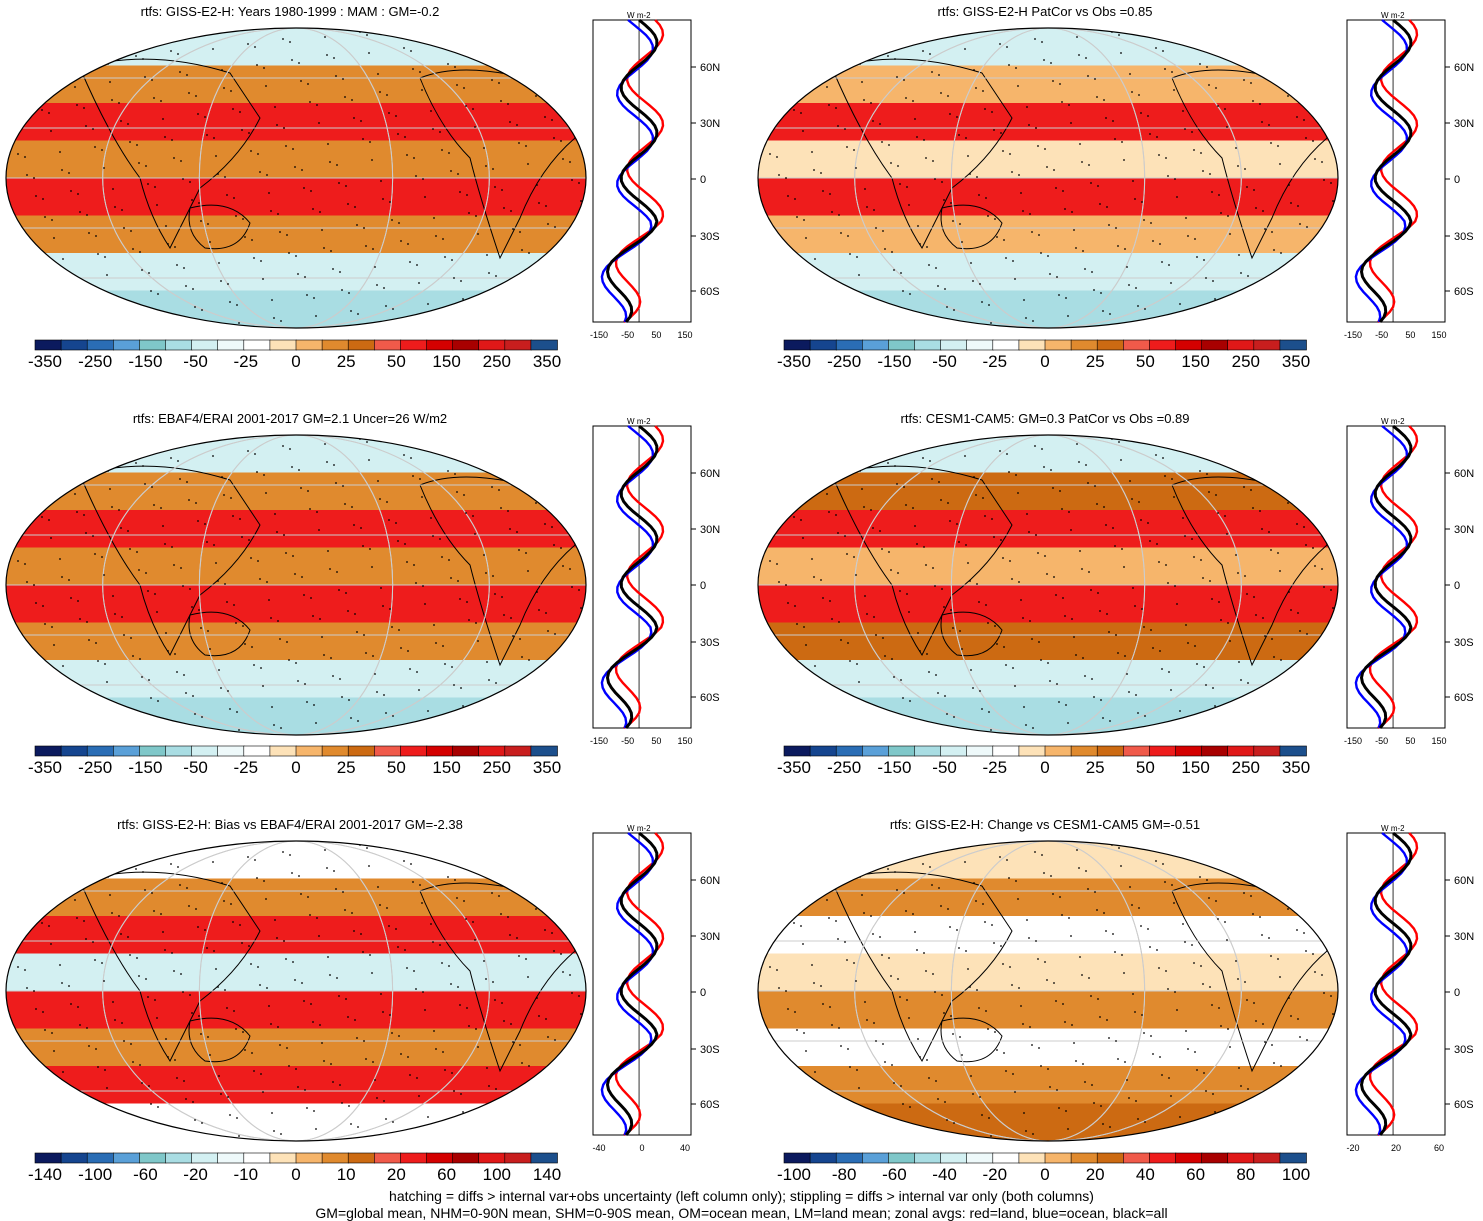  I want to click on lat-label: 30S, so click(710, 643).